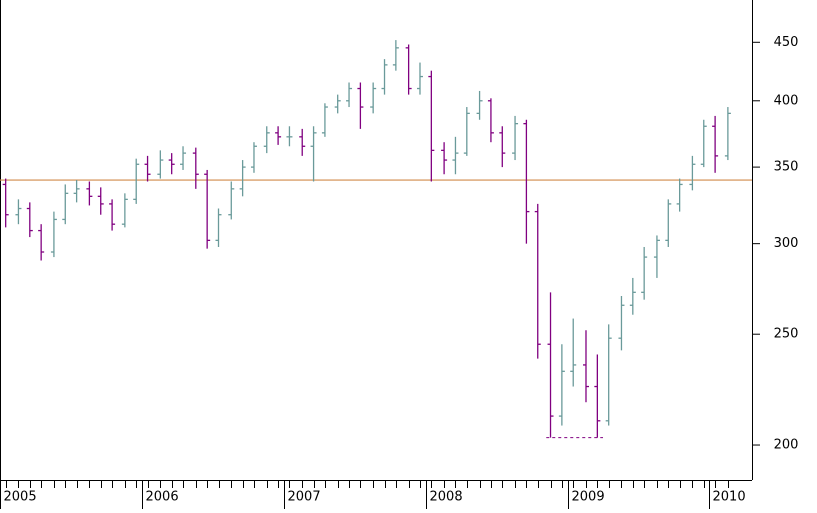 The image size is (817, 513). Describe the element at coordinates (786, 243) in the screenshot. I see `y-tick-label: 300` at that location.